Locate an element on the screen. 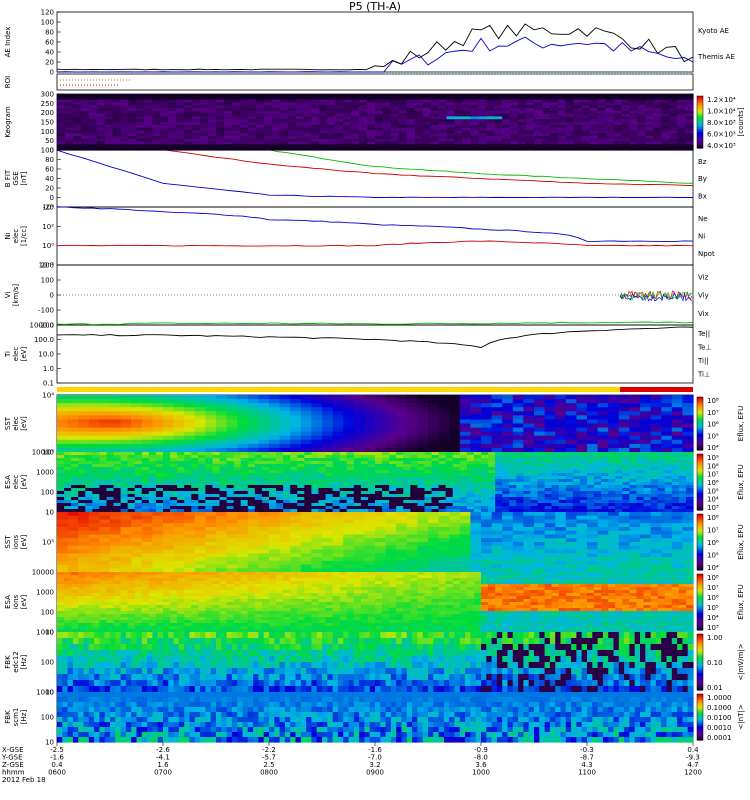  colorbar-title-keogram: [counts] is located at coordinates (741, 121).